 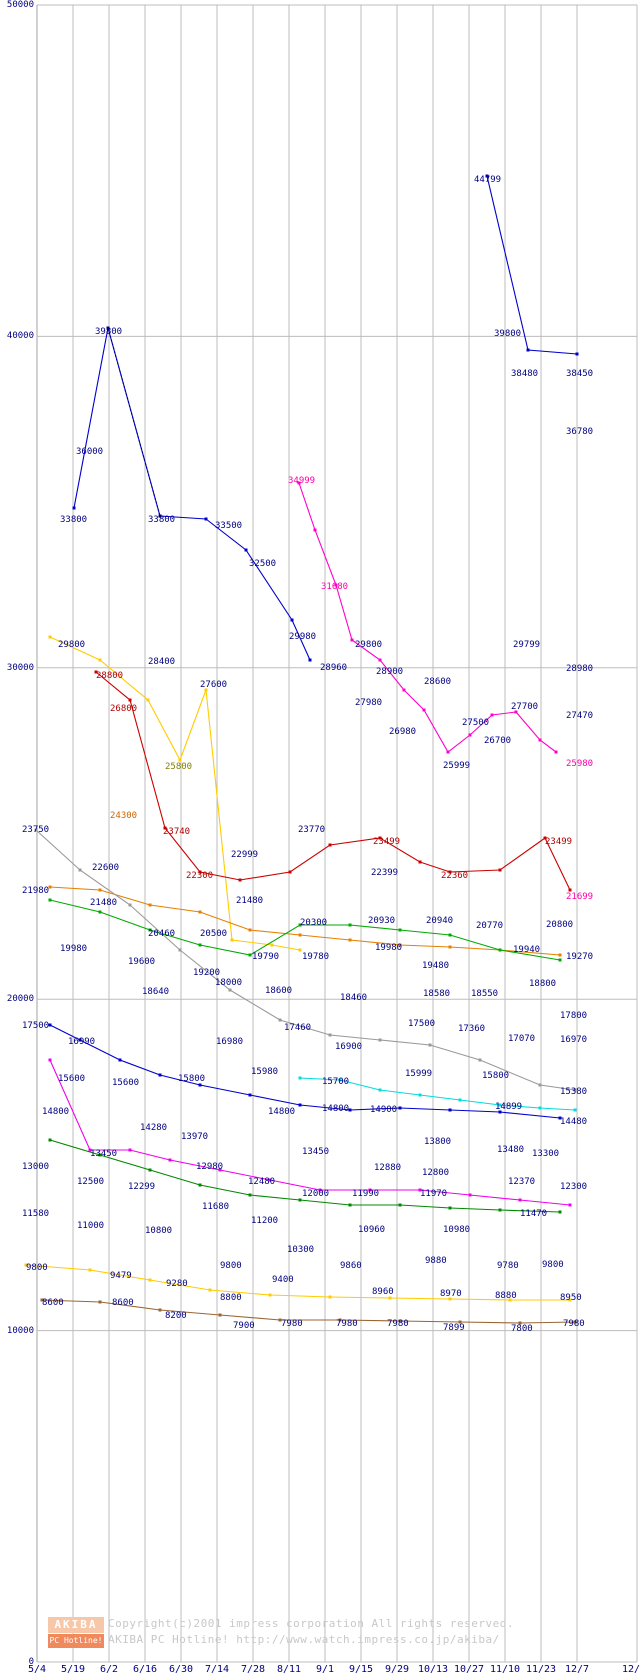 What do you see at coordinates (525, 707) in the screenshot?
I see `data-label: 27700` at bounding box center [525, 707].